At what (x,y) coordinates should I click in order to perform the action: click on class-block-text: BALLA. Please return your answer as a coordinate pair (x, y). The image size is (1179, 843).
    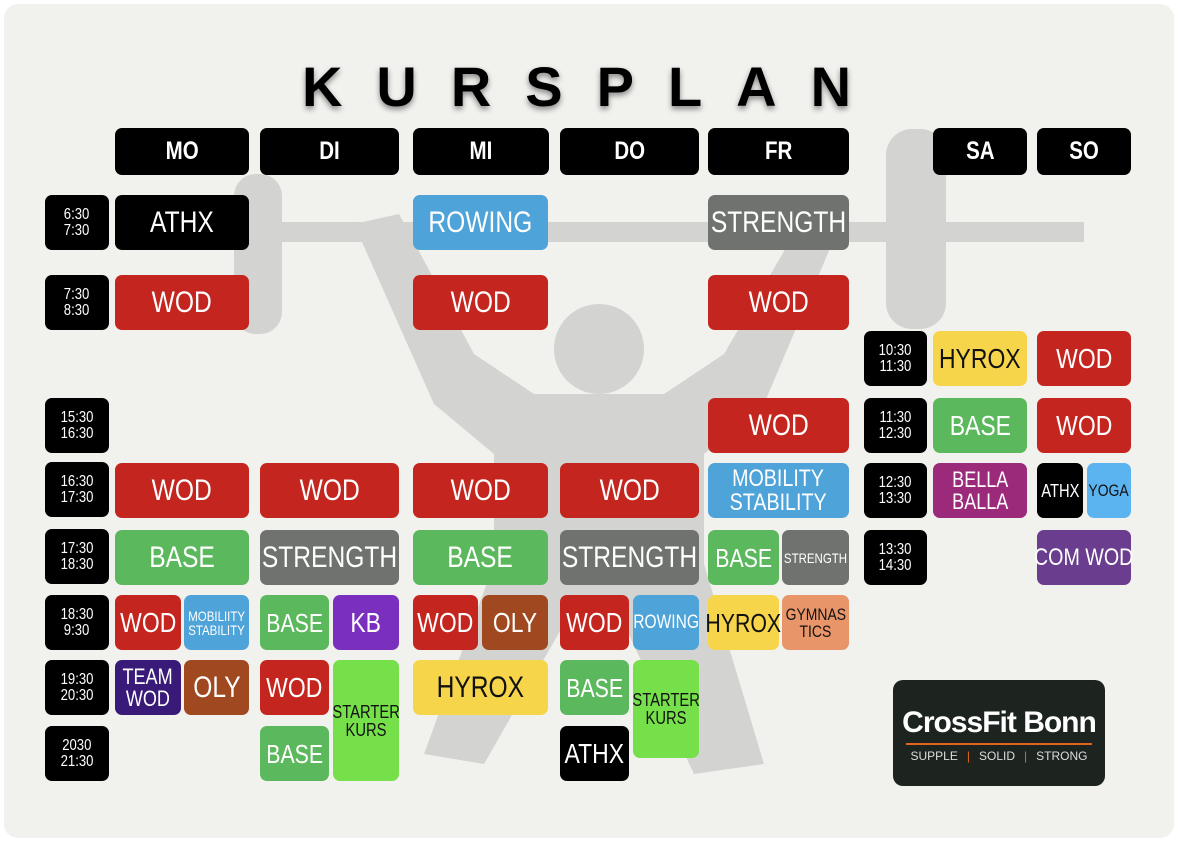
    Looking at the image, I should click on (980, 501).